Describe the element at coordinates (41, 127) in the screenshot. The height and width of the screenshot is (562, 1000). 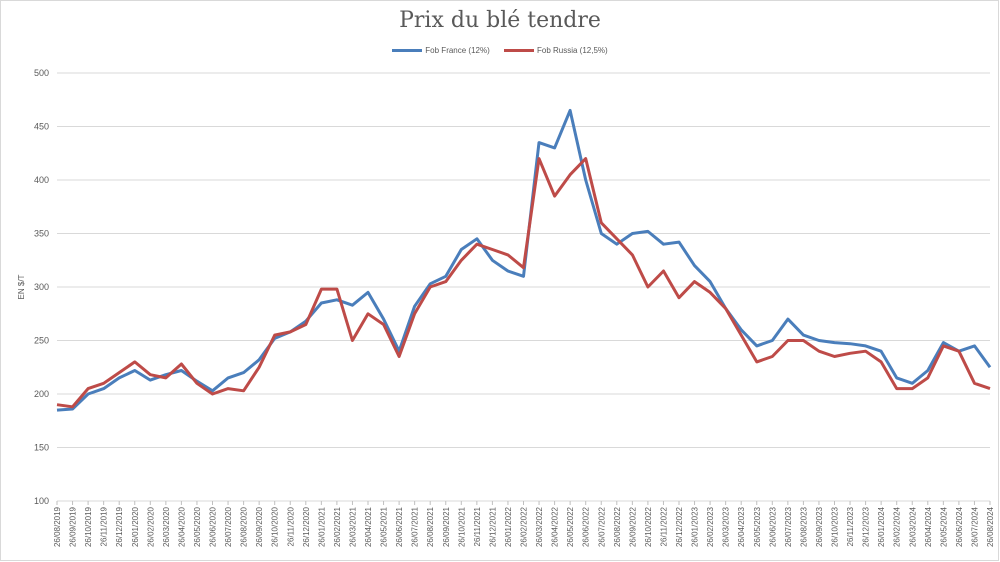
I see `y-tick-label: 450` at that location.